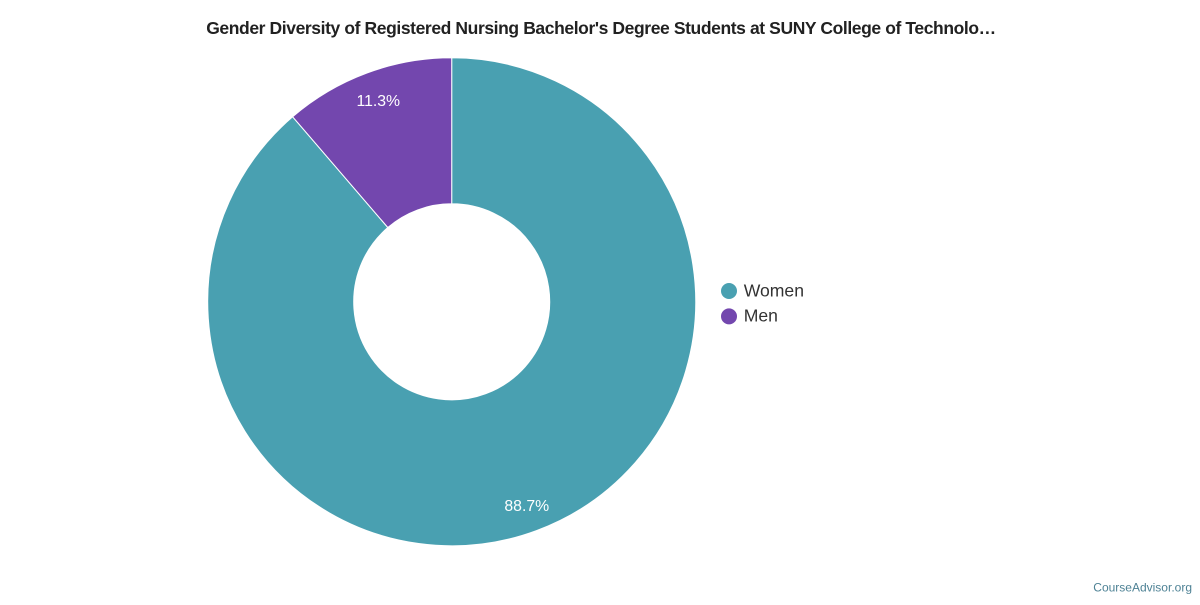 The height and width of the screenshot is (605, 1200). Describe the element at coordinates (761, 316) in the screenshot. I see `svg-text: Men` at that location.